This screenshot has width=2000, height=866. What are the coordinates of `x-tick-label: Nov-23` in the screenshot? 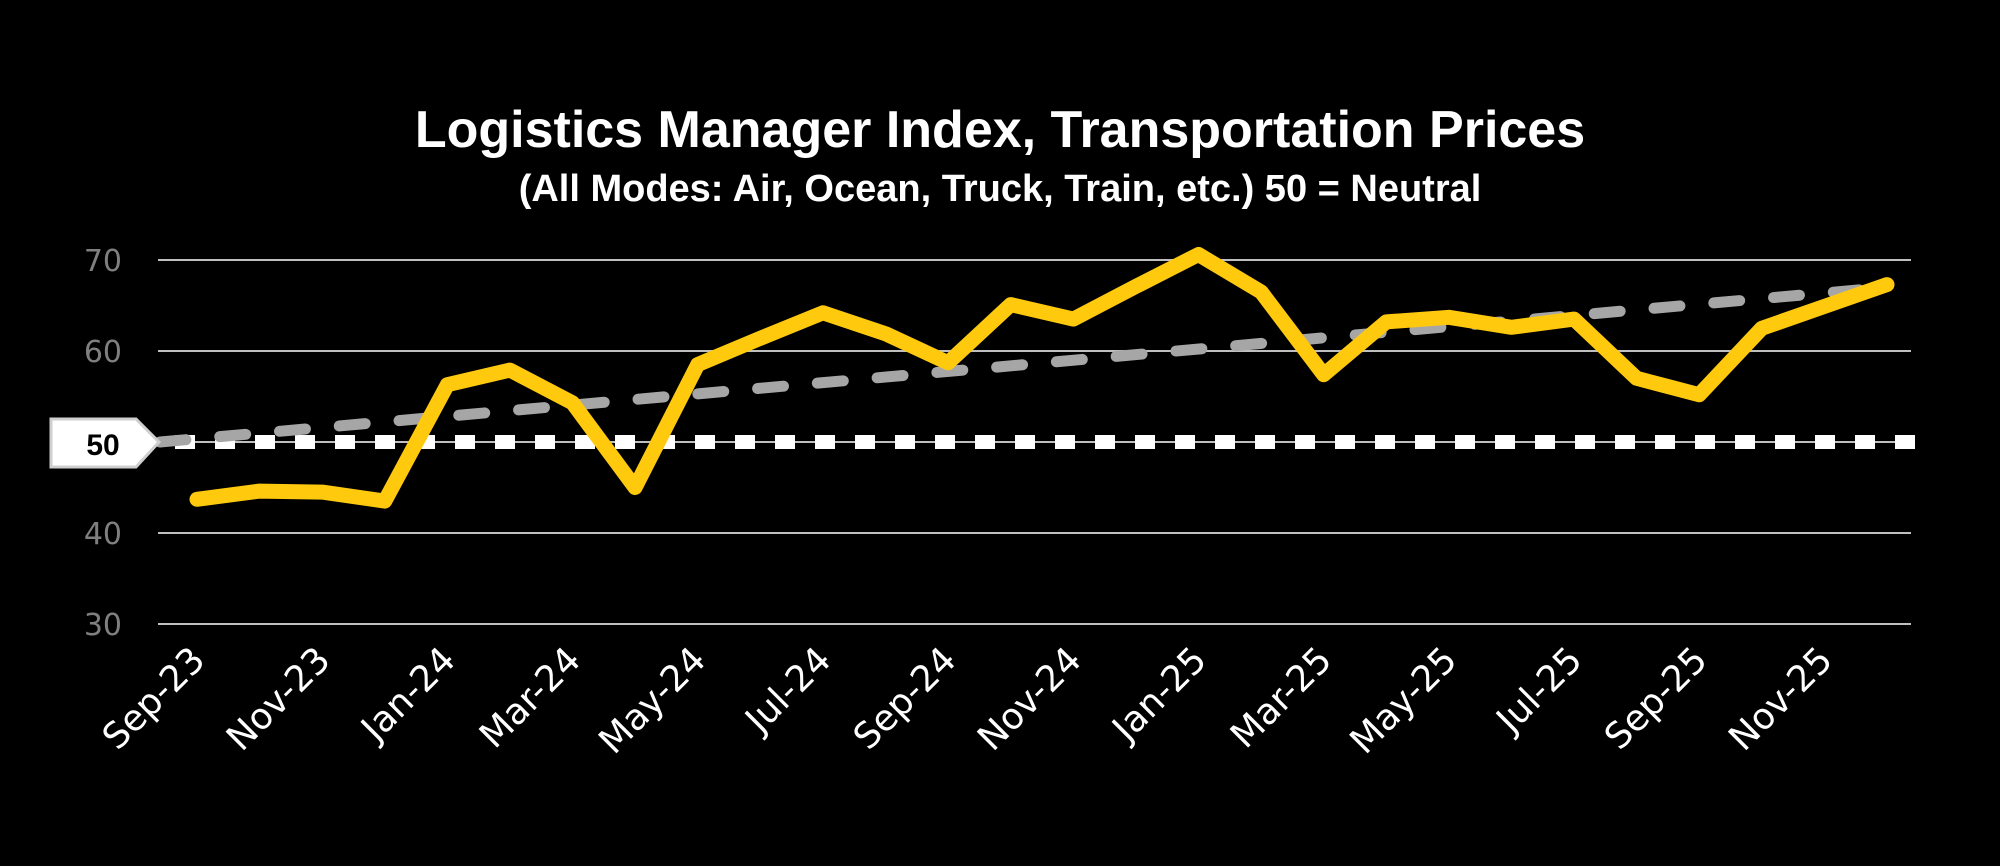 It's located at (279, 699).